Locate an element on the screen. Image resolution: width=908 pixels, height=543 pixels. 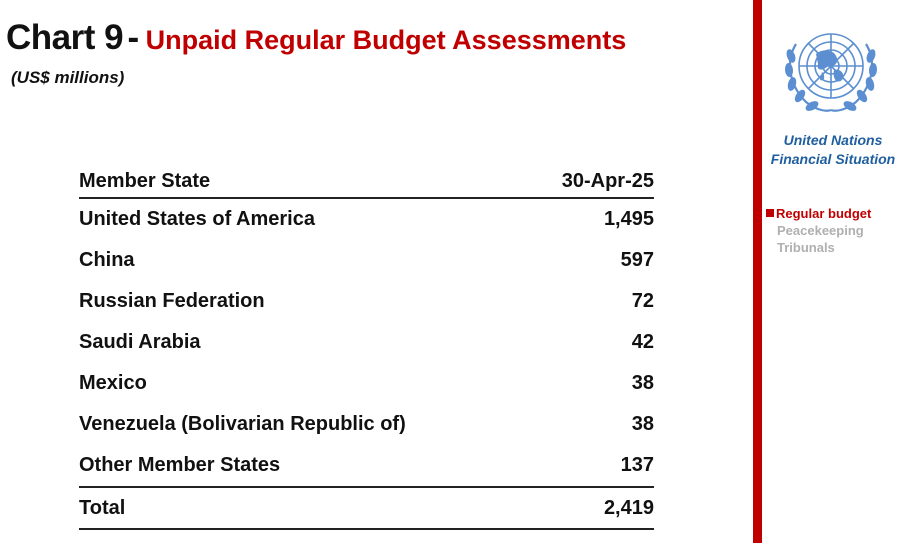
unpaid-amount: 42 is located at coordinates (642, 342).